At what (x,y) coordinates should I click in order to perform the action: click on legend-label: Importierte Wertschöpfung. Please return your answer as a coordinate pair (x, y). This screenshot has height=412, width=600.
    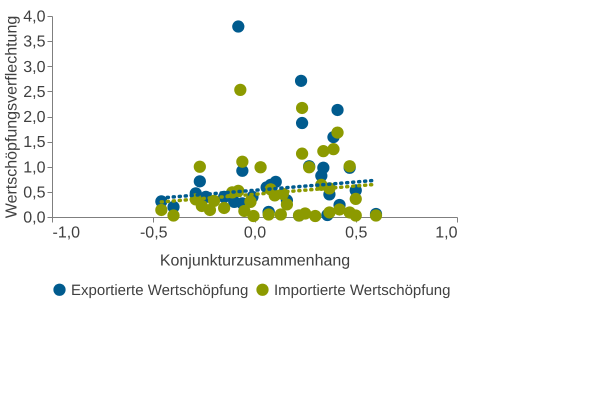
    Looking at the image, I should click on (362, 290).